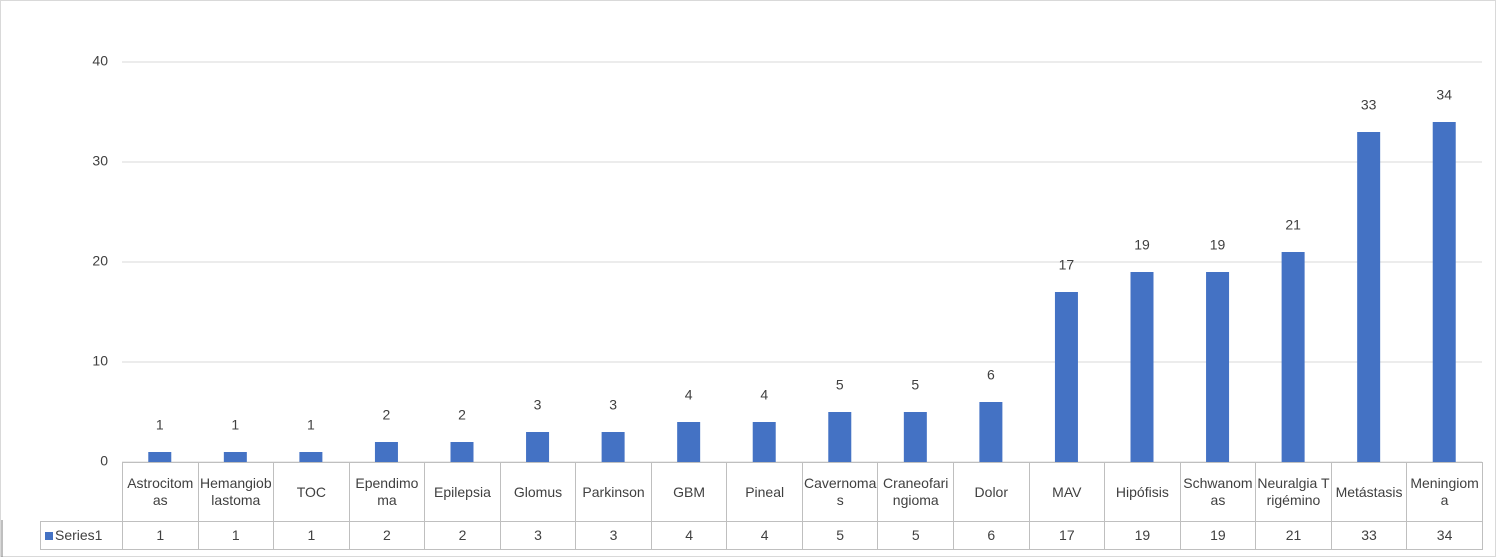 This screenshot has width=1497, height=557. Describe the element at coordinates (79, 535) in the screenshot. I see `legend-label: Series1` at that location.